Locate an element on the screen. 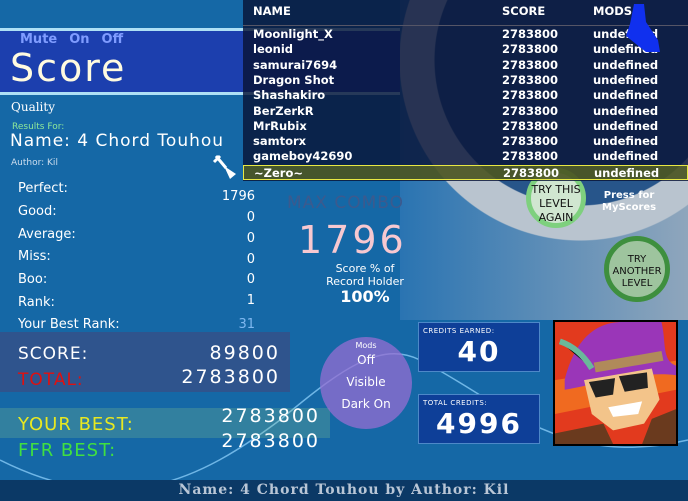 The height and width of the screenshot is (501, 688). try-this-level-again-button: TRY THIS LEVEL AGAIN is located at coordinates (556, 198).